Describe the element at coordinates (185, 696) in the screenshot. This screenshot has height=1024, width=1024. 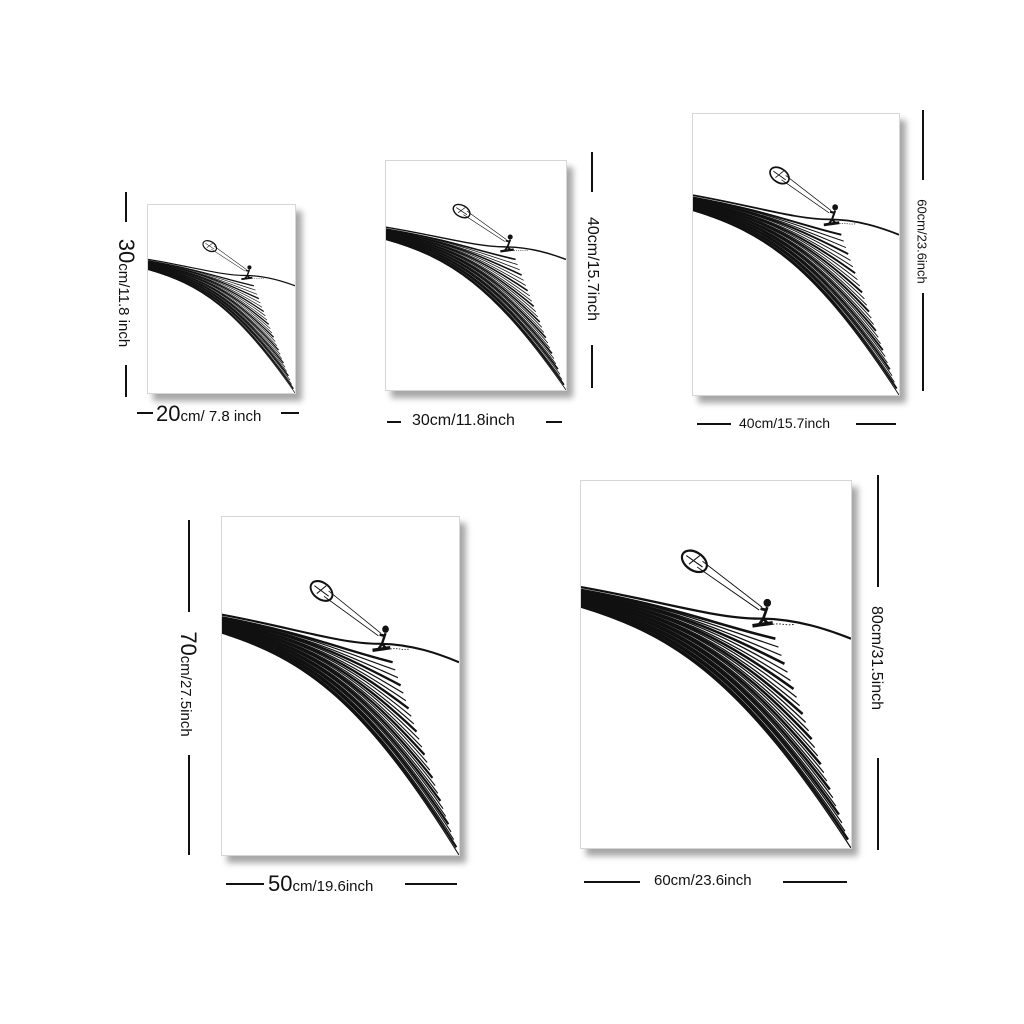
I see `height-unit: cm/27.5inch` at that location.